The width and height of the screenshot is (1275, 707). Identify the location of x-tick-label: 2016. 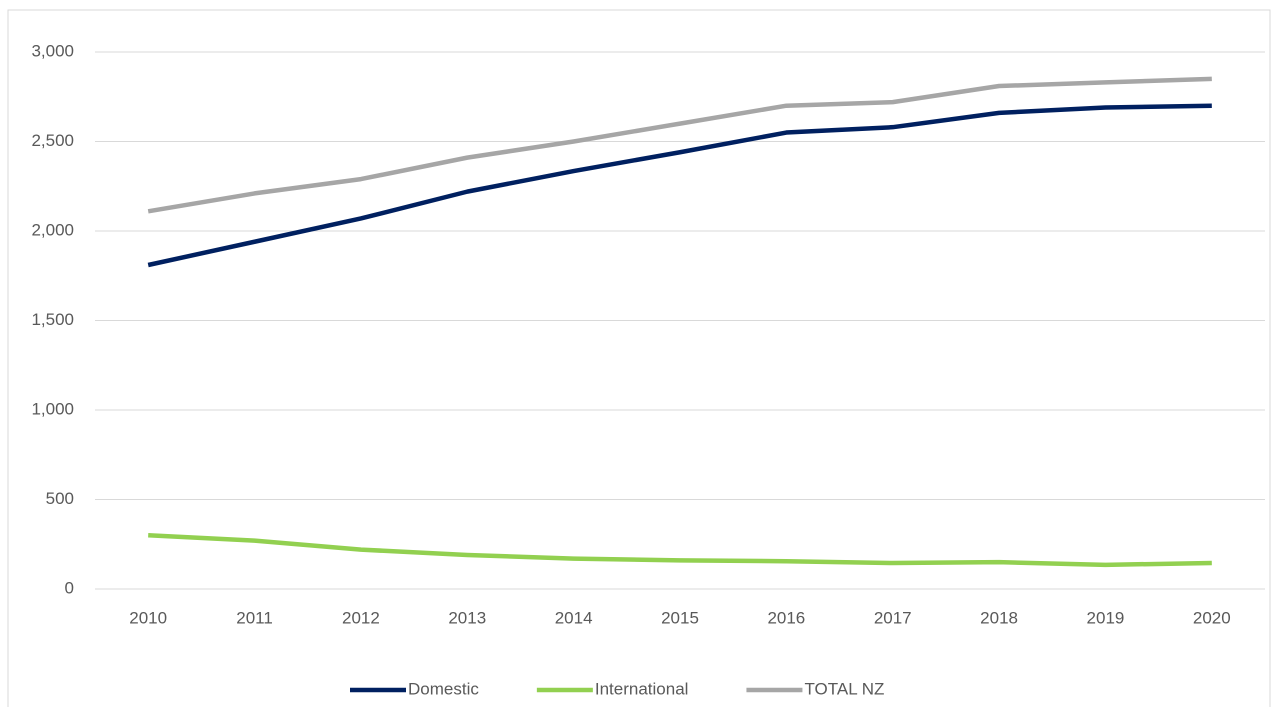
(786, 617).